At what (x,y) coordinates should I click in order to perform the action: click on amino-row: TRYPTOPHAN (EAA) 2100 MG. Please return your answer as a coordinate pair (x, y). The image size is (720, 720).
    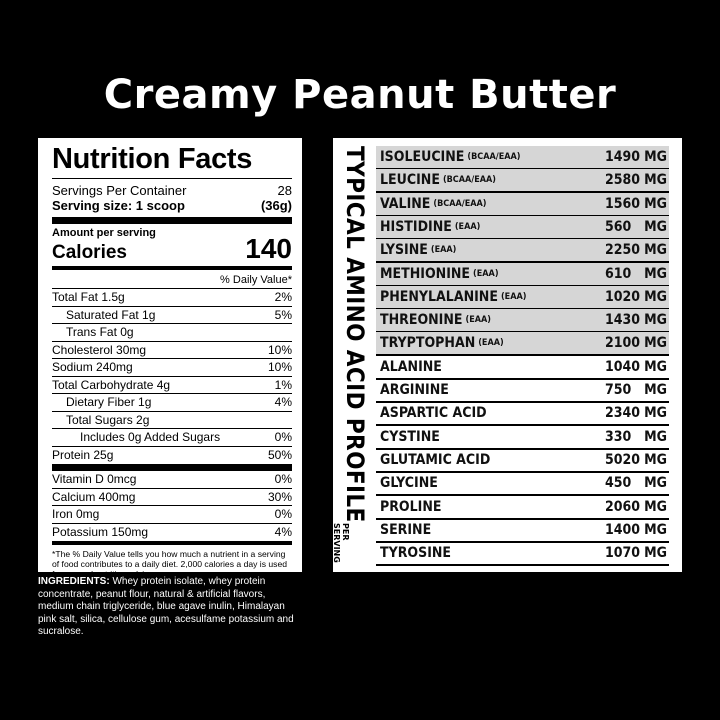
    Looking at the image, I should click on (522, 344).